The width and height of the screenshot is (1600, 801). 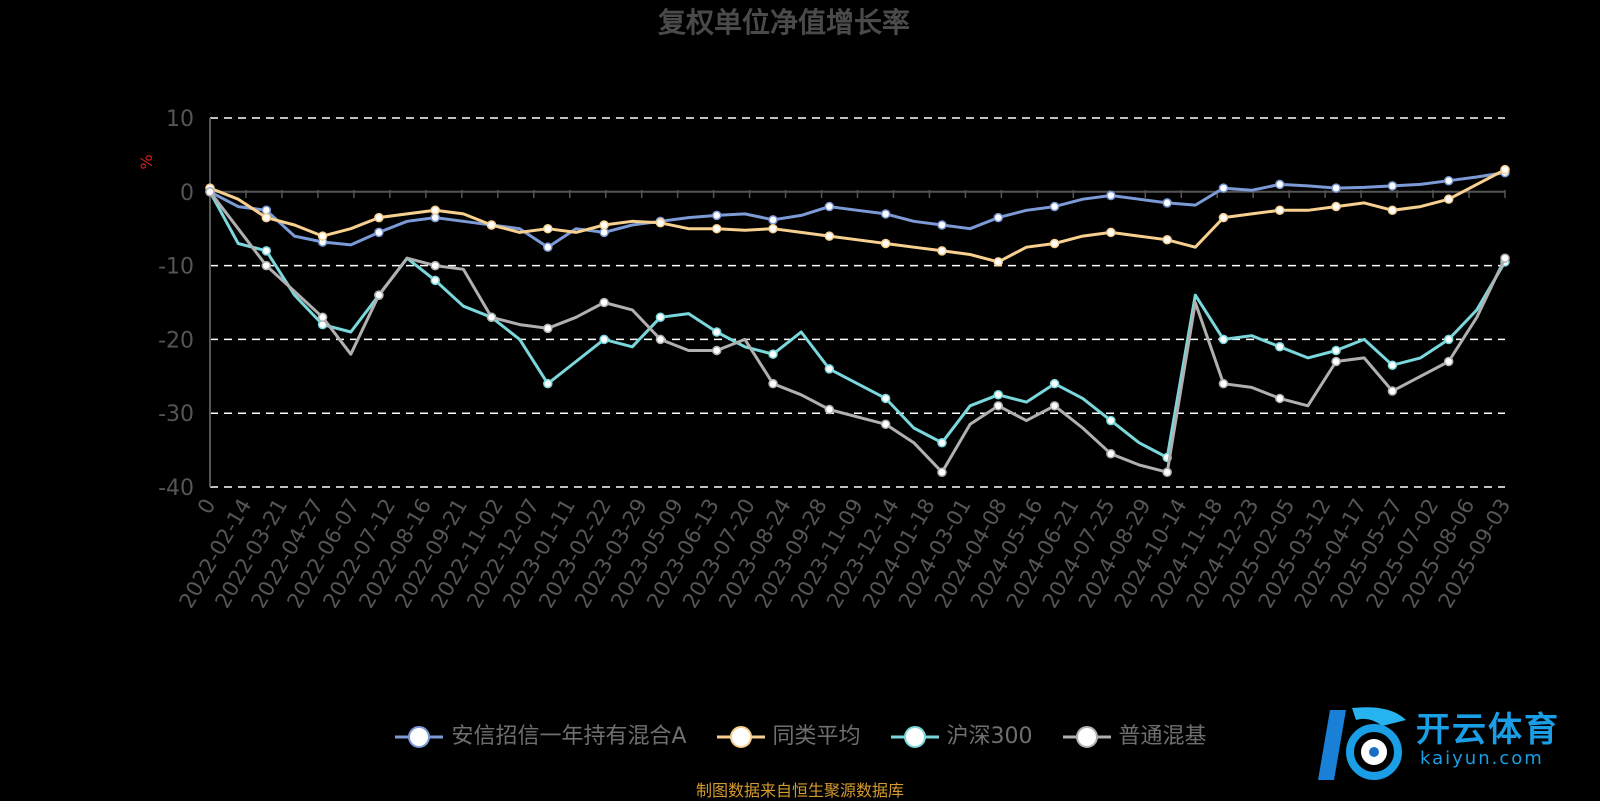 I want to click on logo-icon, so click(x=1362, y=743).